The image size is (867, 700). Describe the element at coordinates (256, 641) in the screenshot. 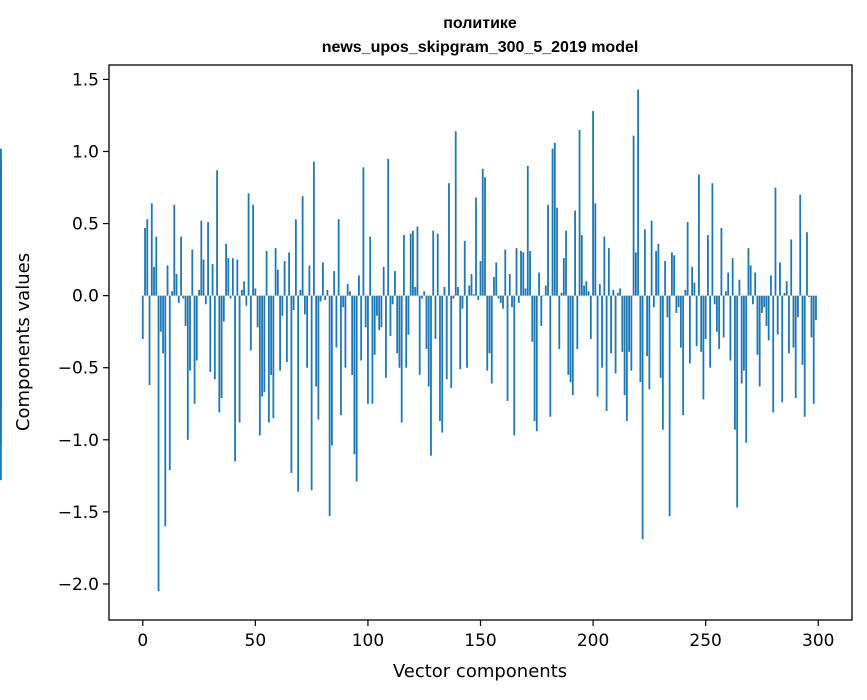

I see `x-tick-label: 50` at that location.